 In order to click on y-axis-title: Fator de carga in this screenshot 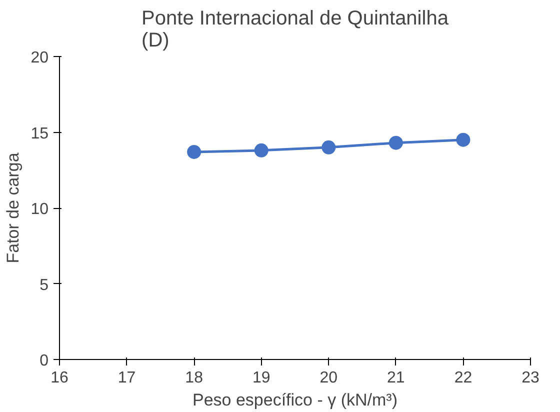, I will do `click(13, 208)`.